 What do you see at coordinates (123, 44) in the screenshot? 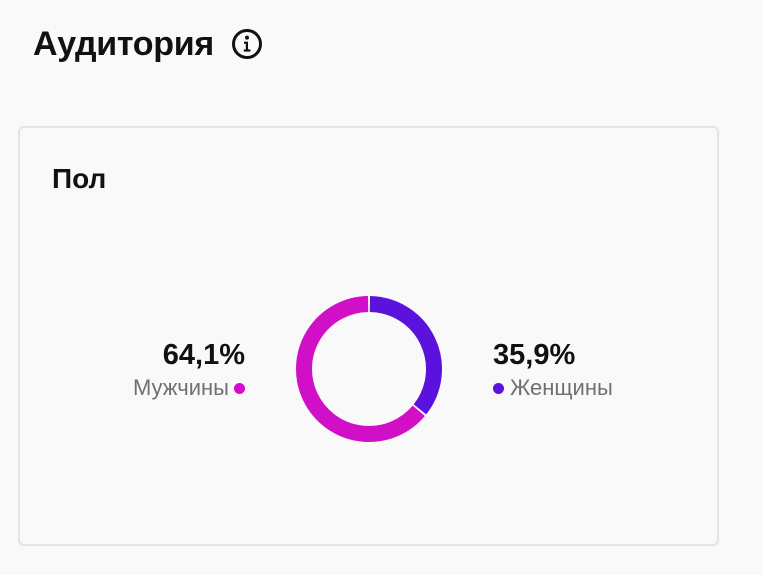
I see `page-title: Аудитория` at bounding box center [123, 44].